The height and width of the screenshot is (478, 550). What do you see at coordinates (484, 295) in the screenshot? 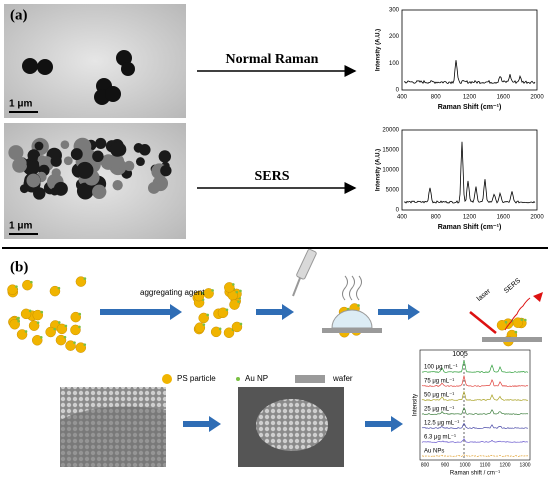
I see `laser-label: laser` at bounding box center [484, 295].